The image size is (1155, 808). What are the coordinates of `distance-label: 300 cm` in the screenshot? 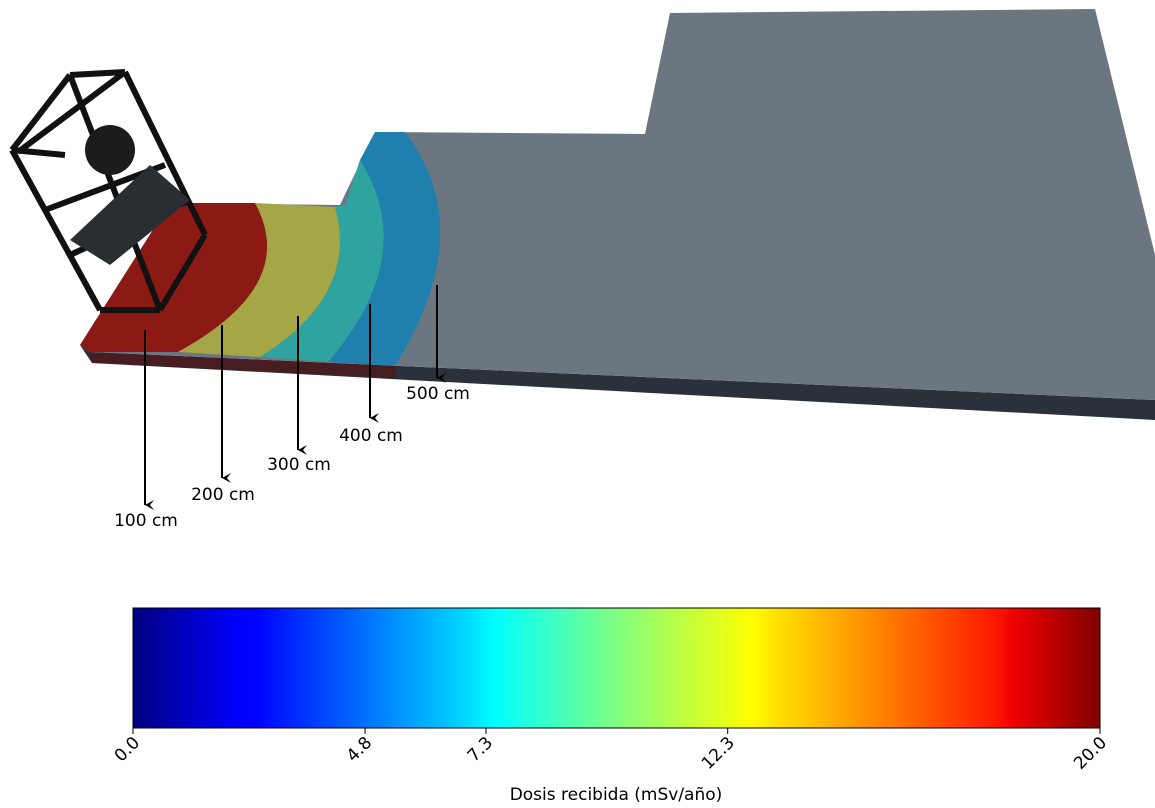 It's located at (299, 465).